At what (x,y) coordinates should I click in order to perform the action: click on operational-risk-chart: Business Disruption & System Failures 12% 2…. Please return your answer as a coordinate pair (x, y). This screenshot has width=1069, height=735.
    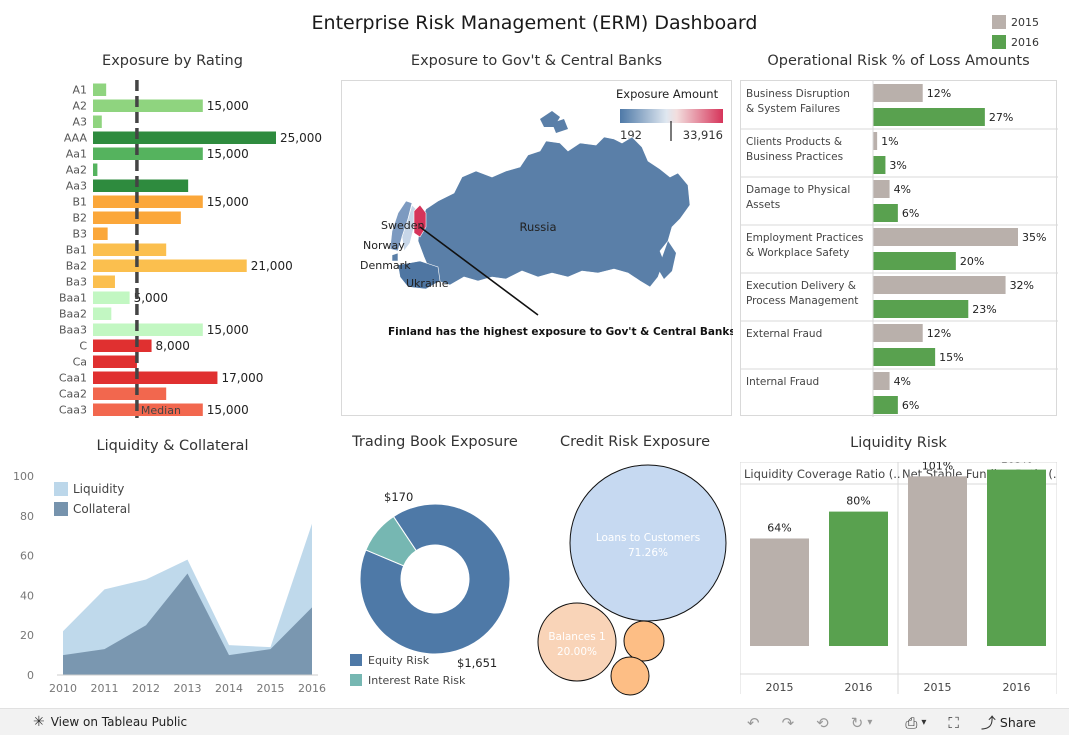
    Looking at the image, I should click on (899, 248).